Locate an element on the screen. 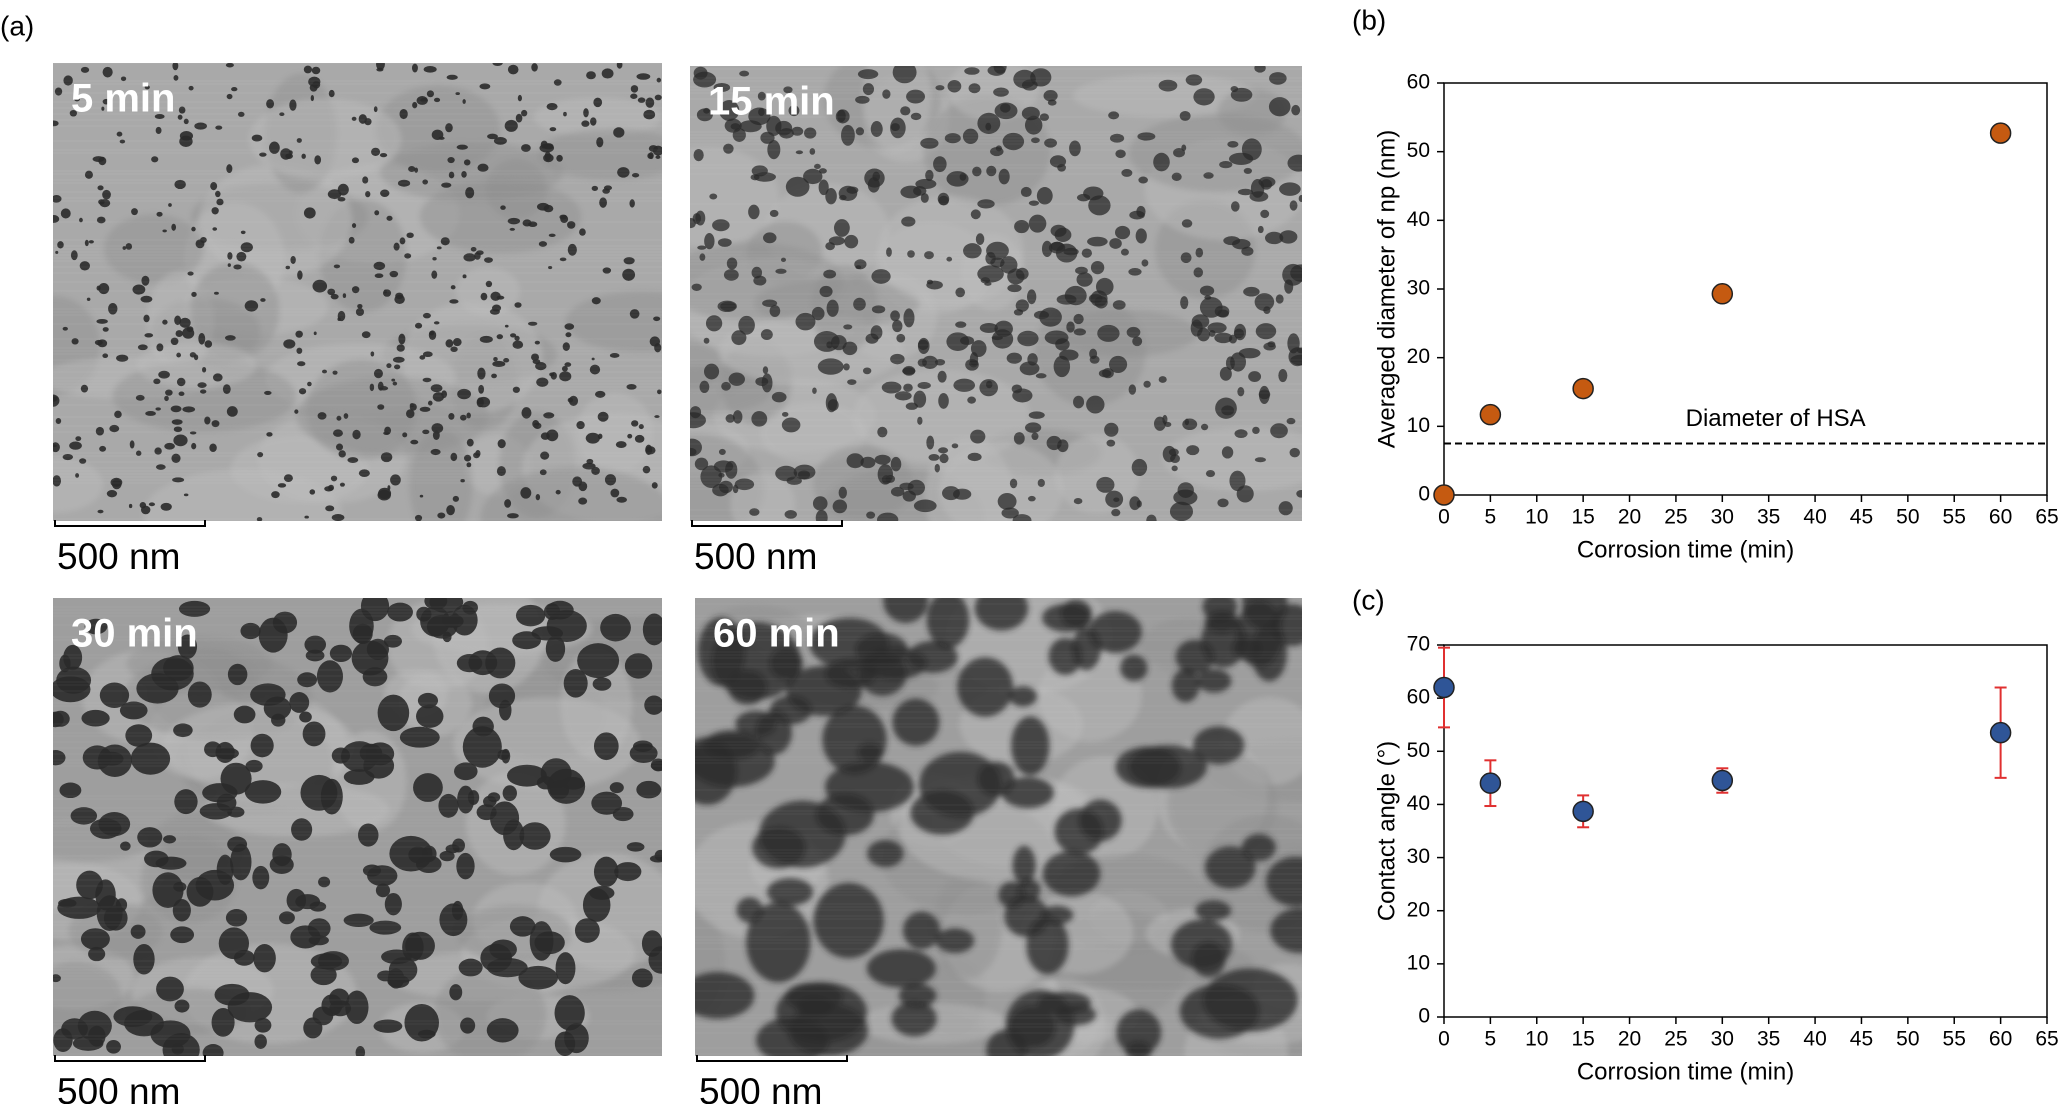 This screenshot has height=1104, width=2066. sem-shade is located at coordinates (490, 1010).